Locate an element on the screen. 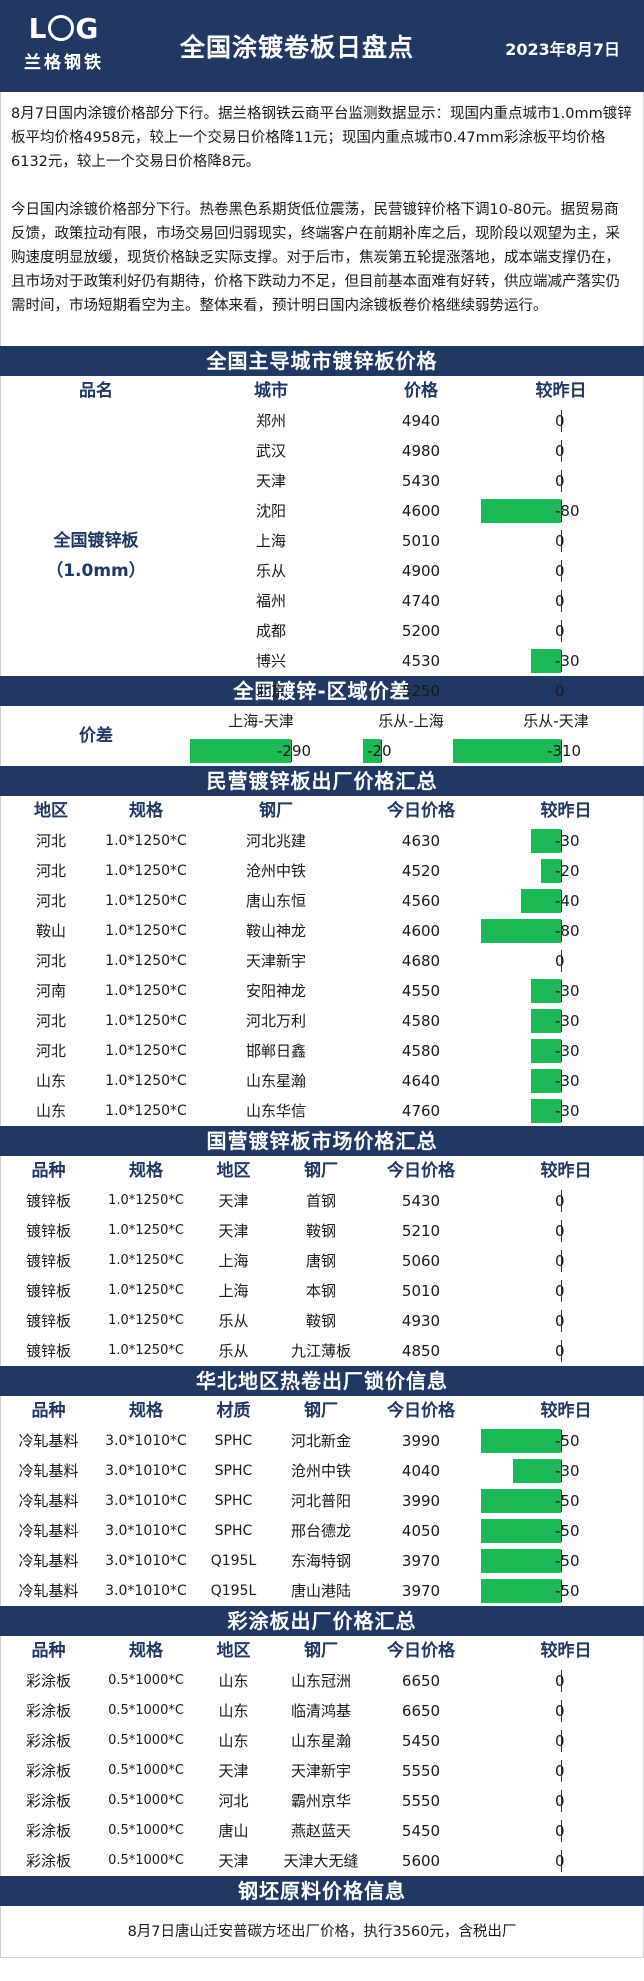  mill-name: 沧州中铁 is located at coordinates (320, 1471).